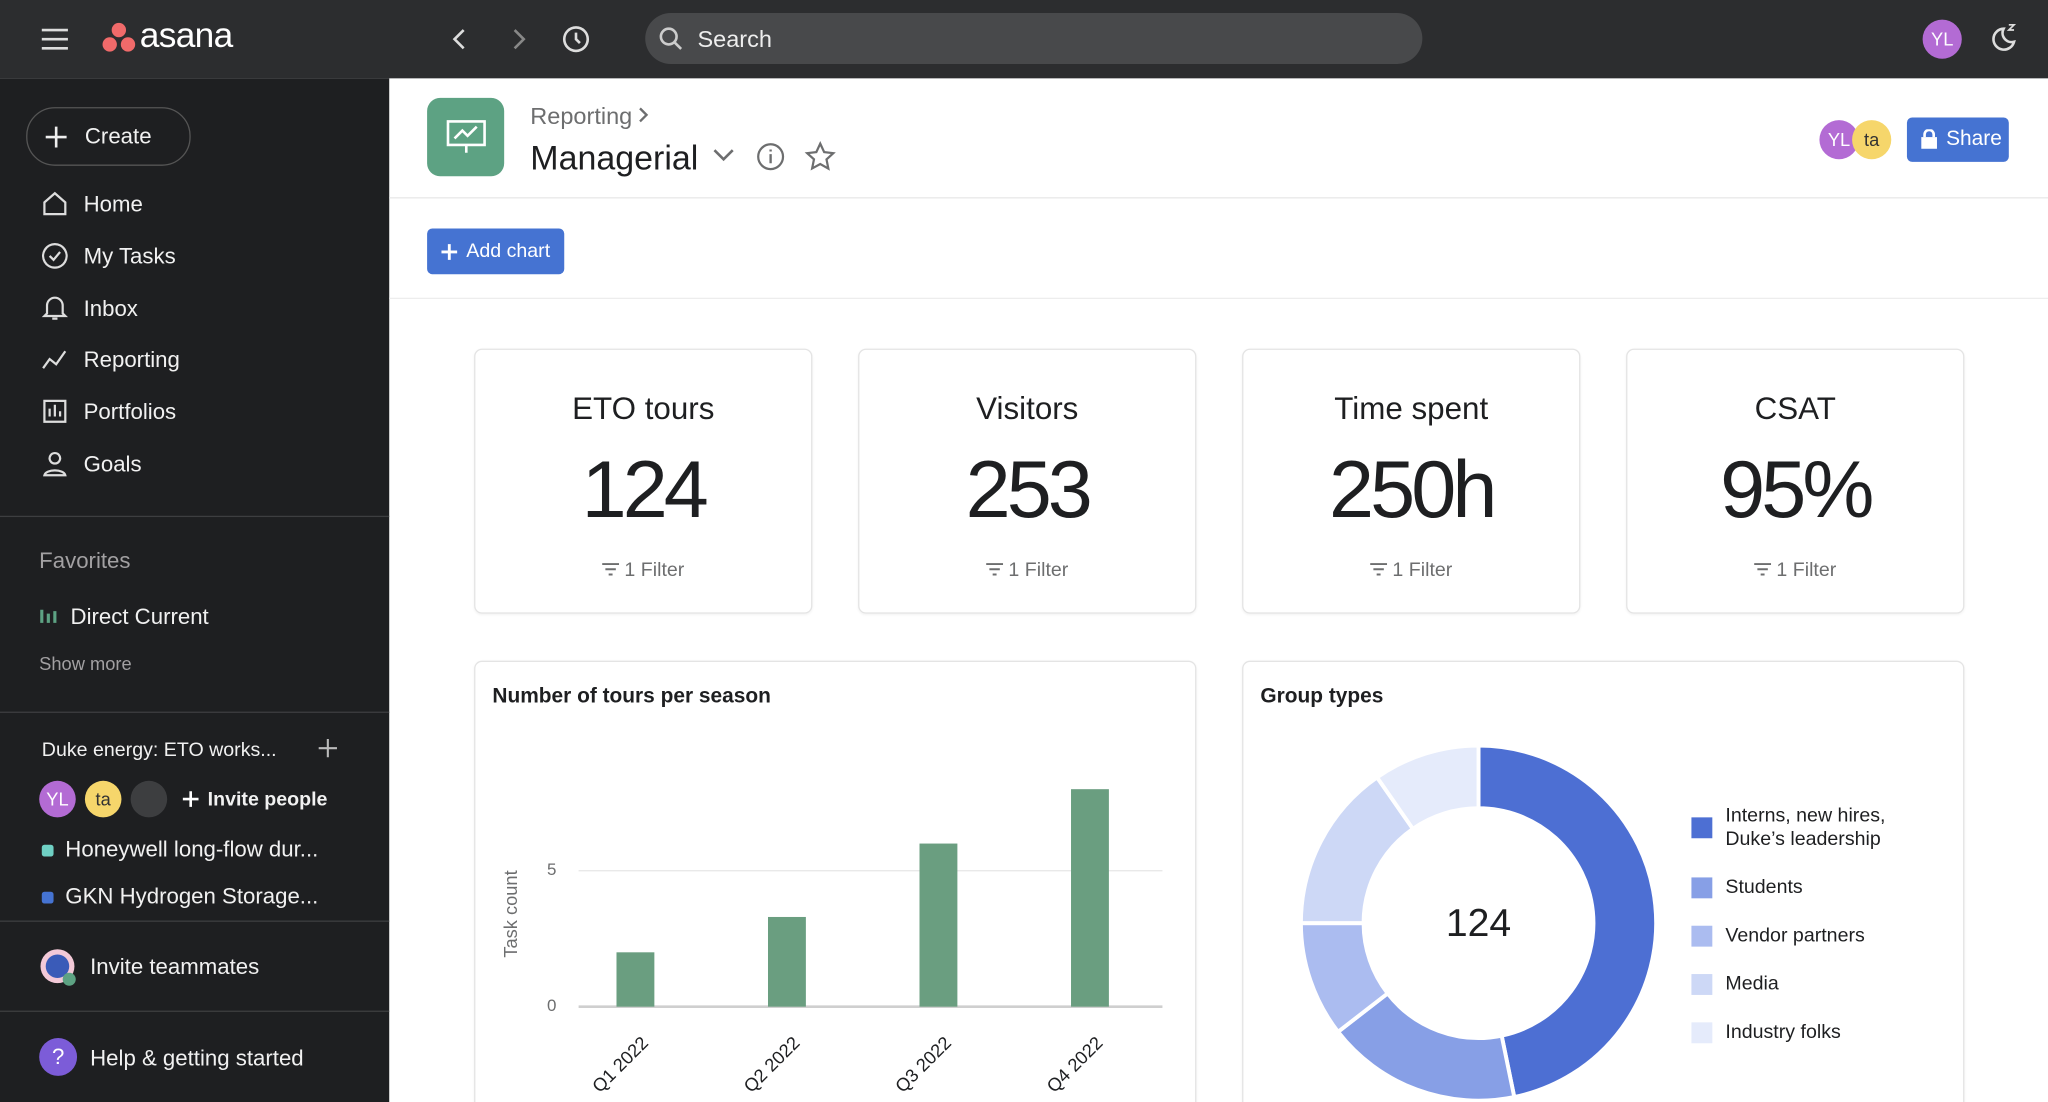 The image size is (2048, 1102). Describe the element at coordinates (186, 35) in the screenshot. I see `logo-text: asana` at that location.